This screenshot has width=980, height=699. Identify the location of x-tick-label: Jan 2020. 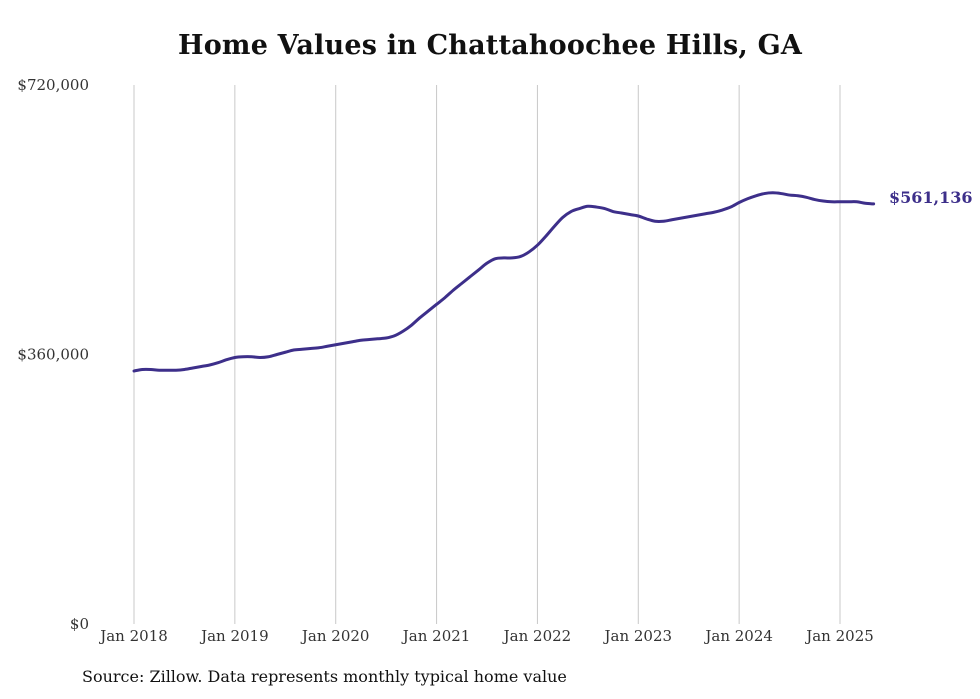
(335, 636).